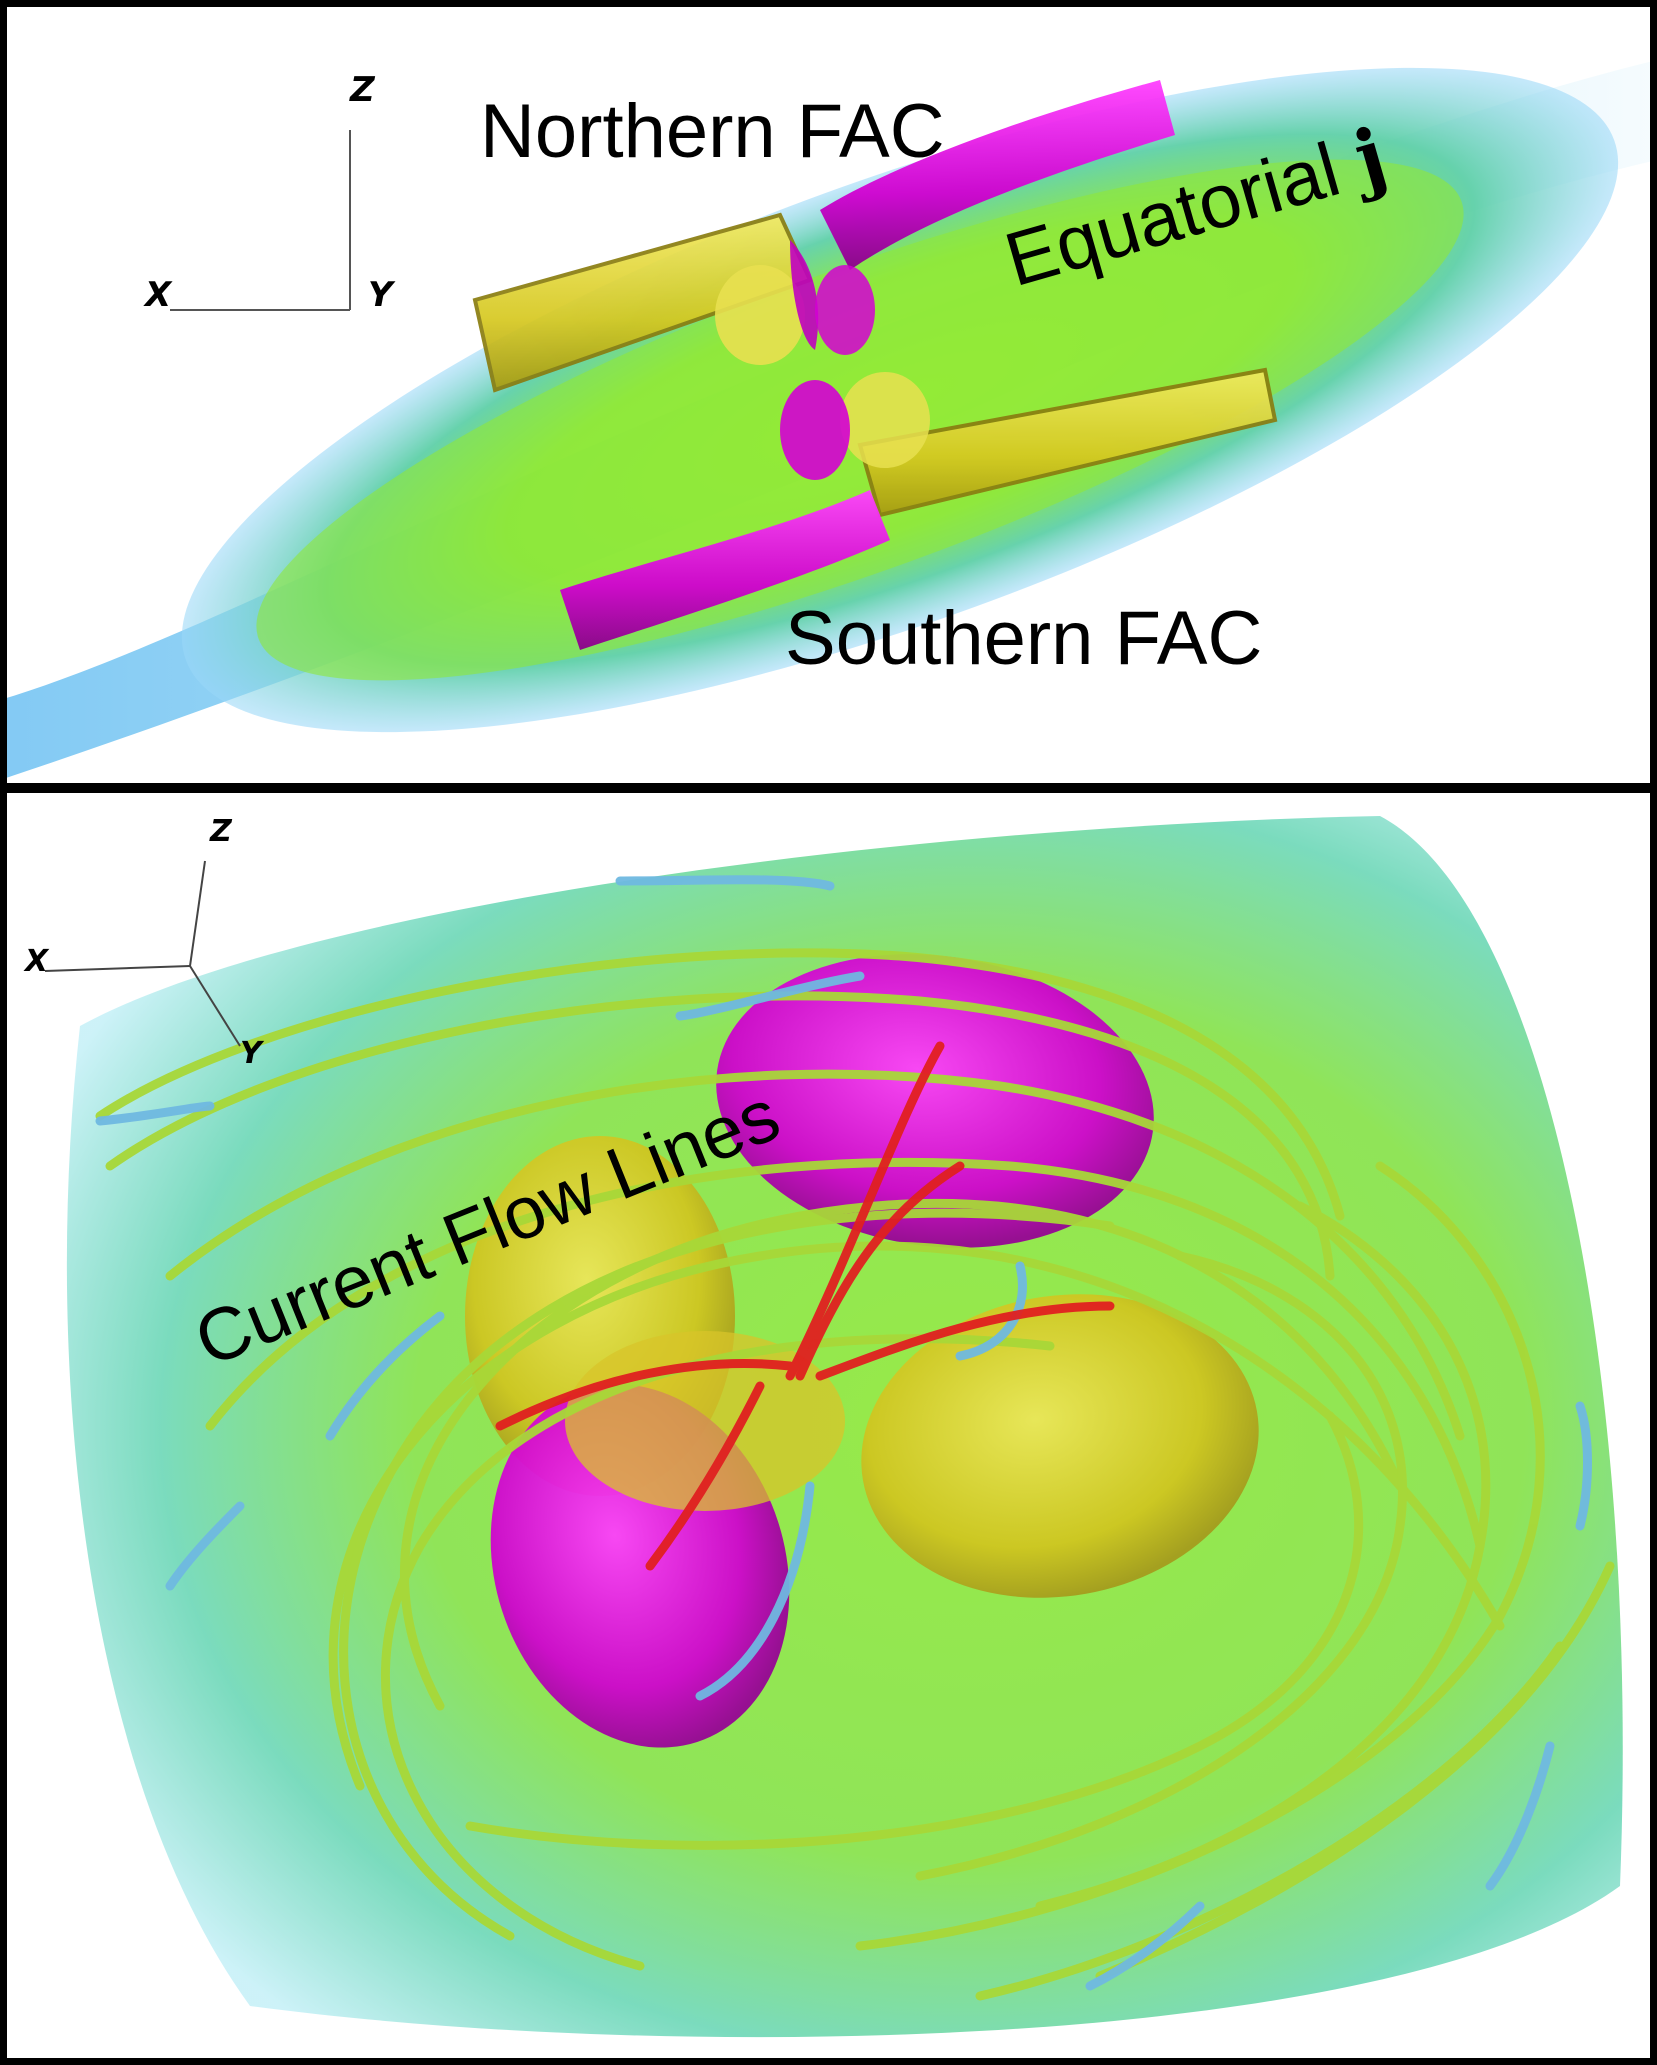 This screenshot has width=1657, height=2065. Describe the element at coordinates (142, 953) in the screenshot. I see `axis-triad-bottom` at that location.